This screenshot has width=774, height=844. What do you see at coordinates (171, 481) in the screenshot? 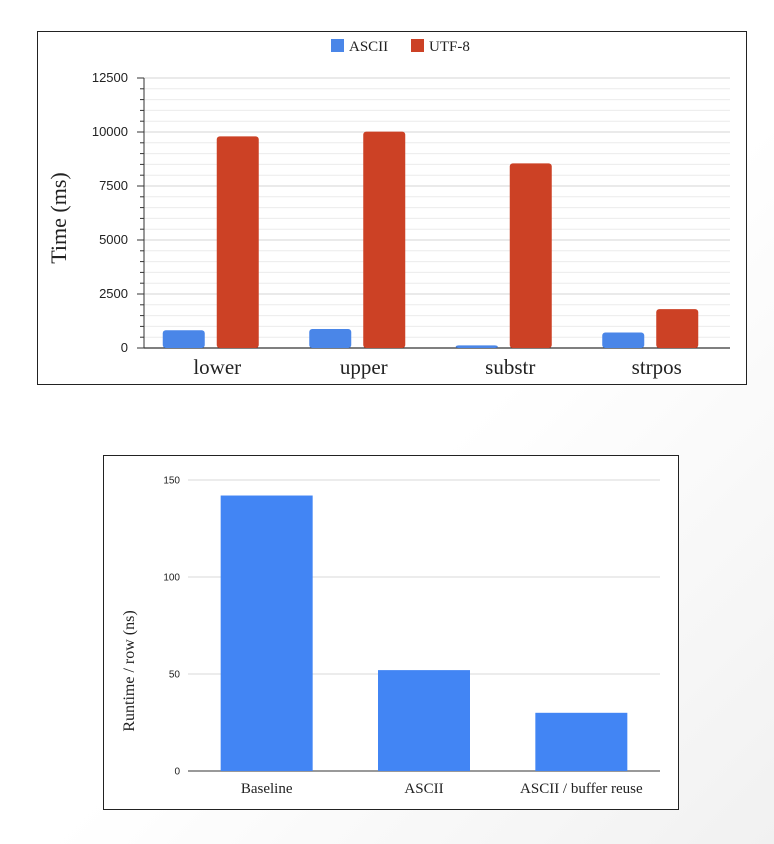
I see `y-tick-label: 150` at bounding box center [171, 481].